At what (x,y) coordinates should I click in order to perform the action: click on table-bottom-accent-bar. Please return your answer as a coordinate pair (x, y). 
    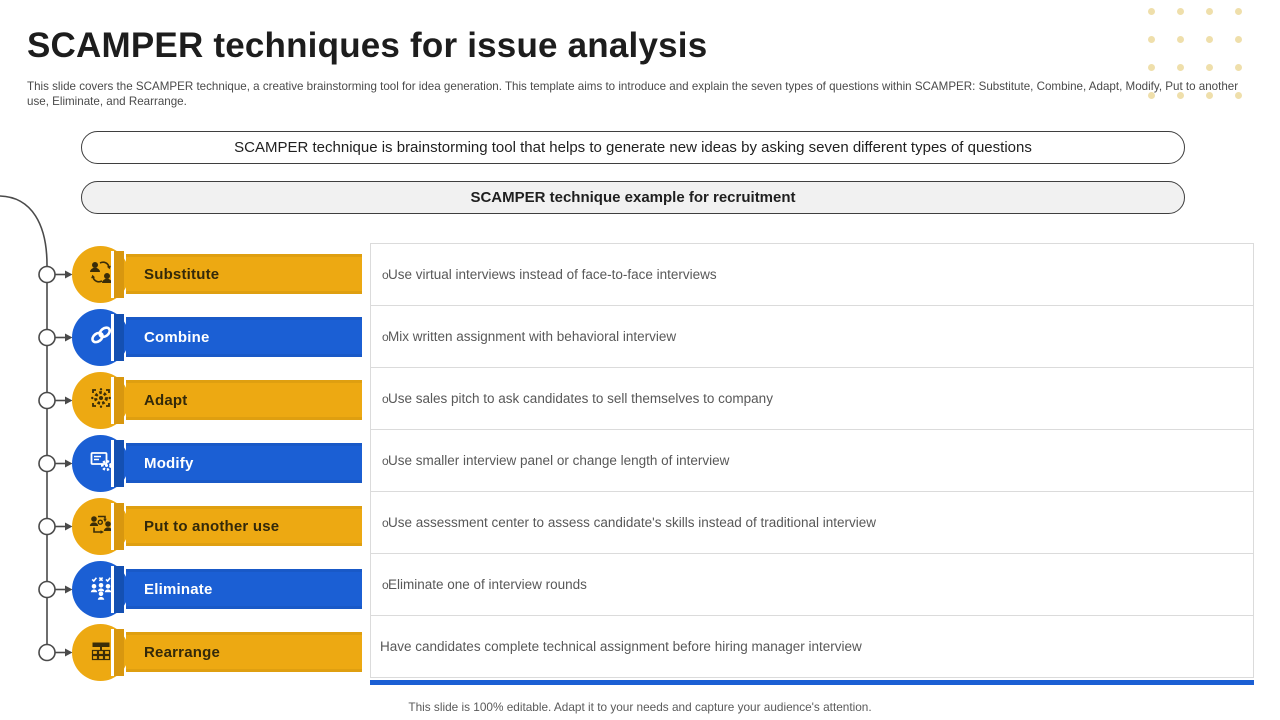
    Looking at the image, I should click on (812, 682).